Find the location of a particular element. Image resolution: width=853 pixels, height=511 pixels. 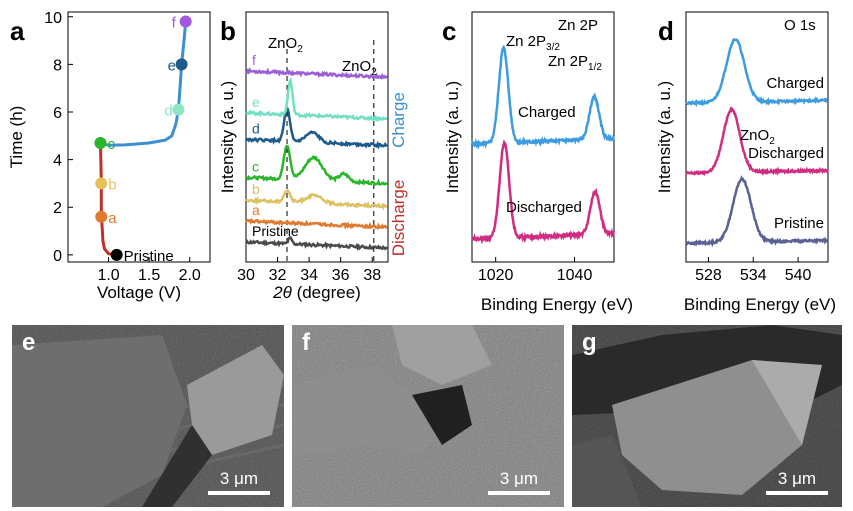

xps-series-label: Discharged is located at coordinates (544, 207).